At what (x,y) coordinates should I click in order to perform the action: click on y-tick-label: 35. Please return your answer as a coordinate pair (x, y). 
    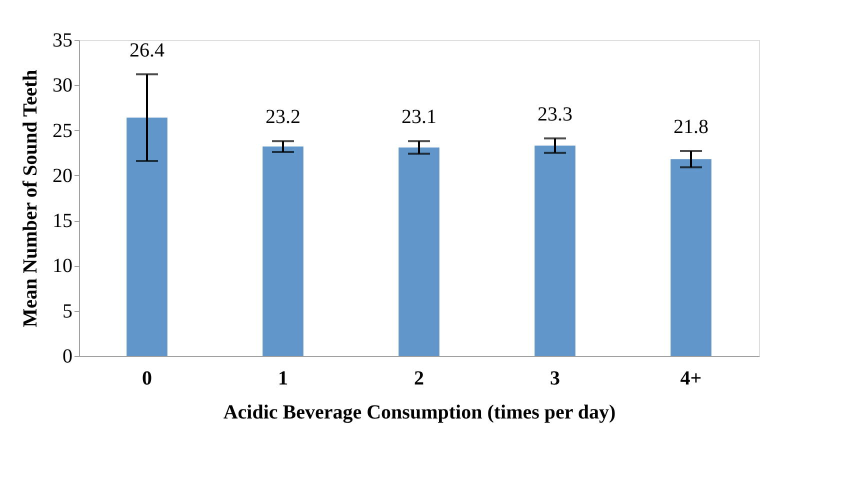
    Looking at the image, I should click on (62, 41).